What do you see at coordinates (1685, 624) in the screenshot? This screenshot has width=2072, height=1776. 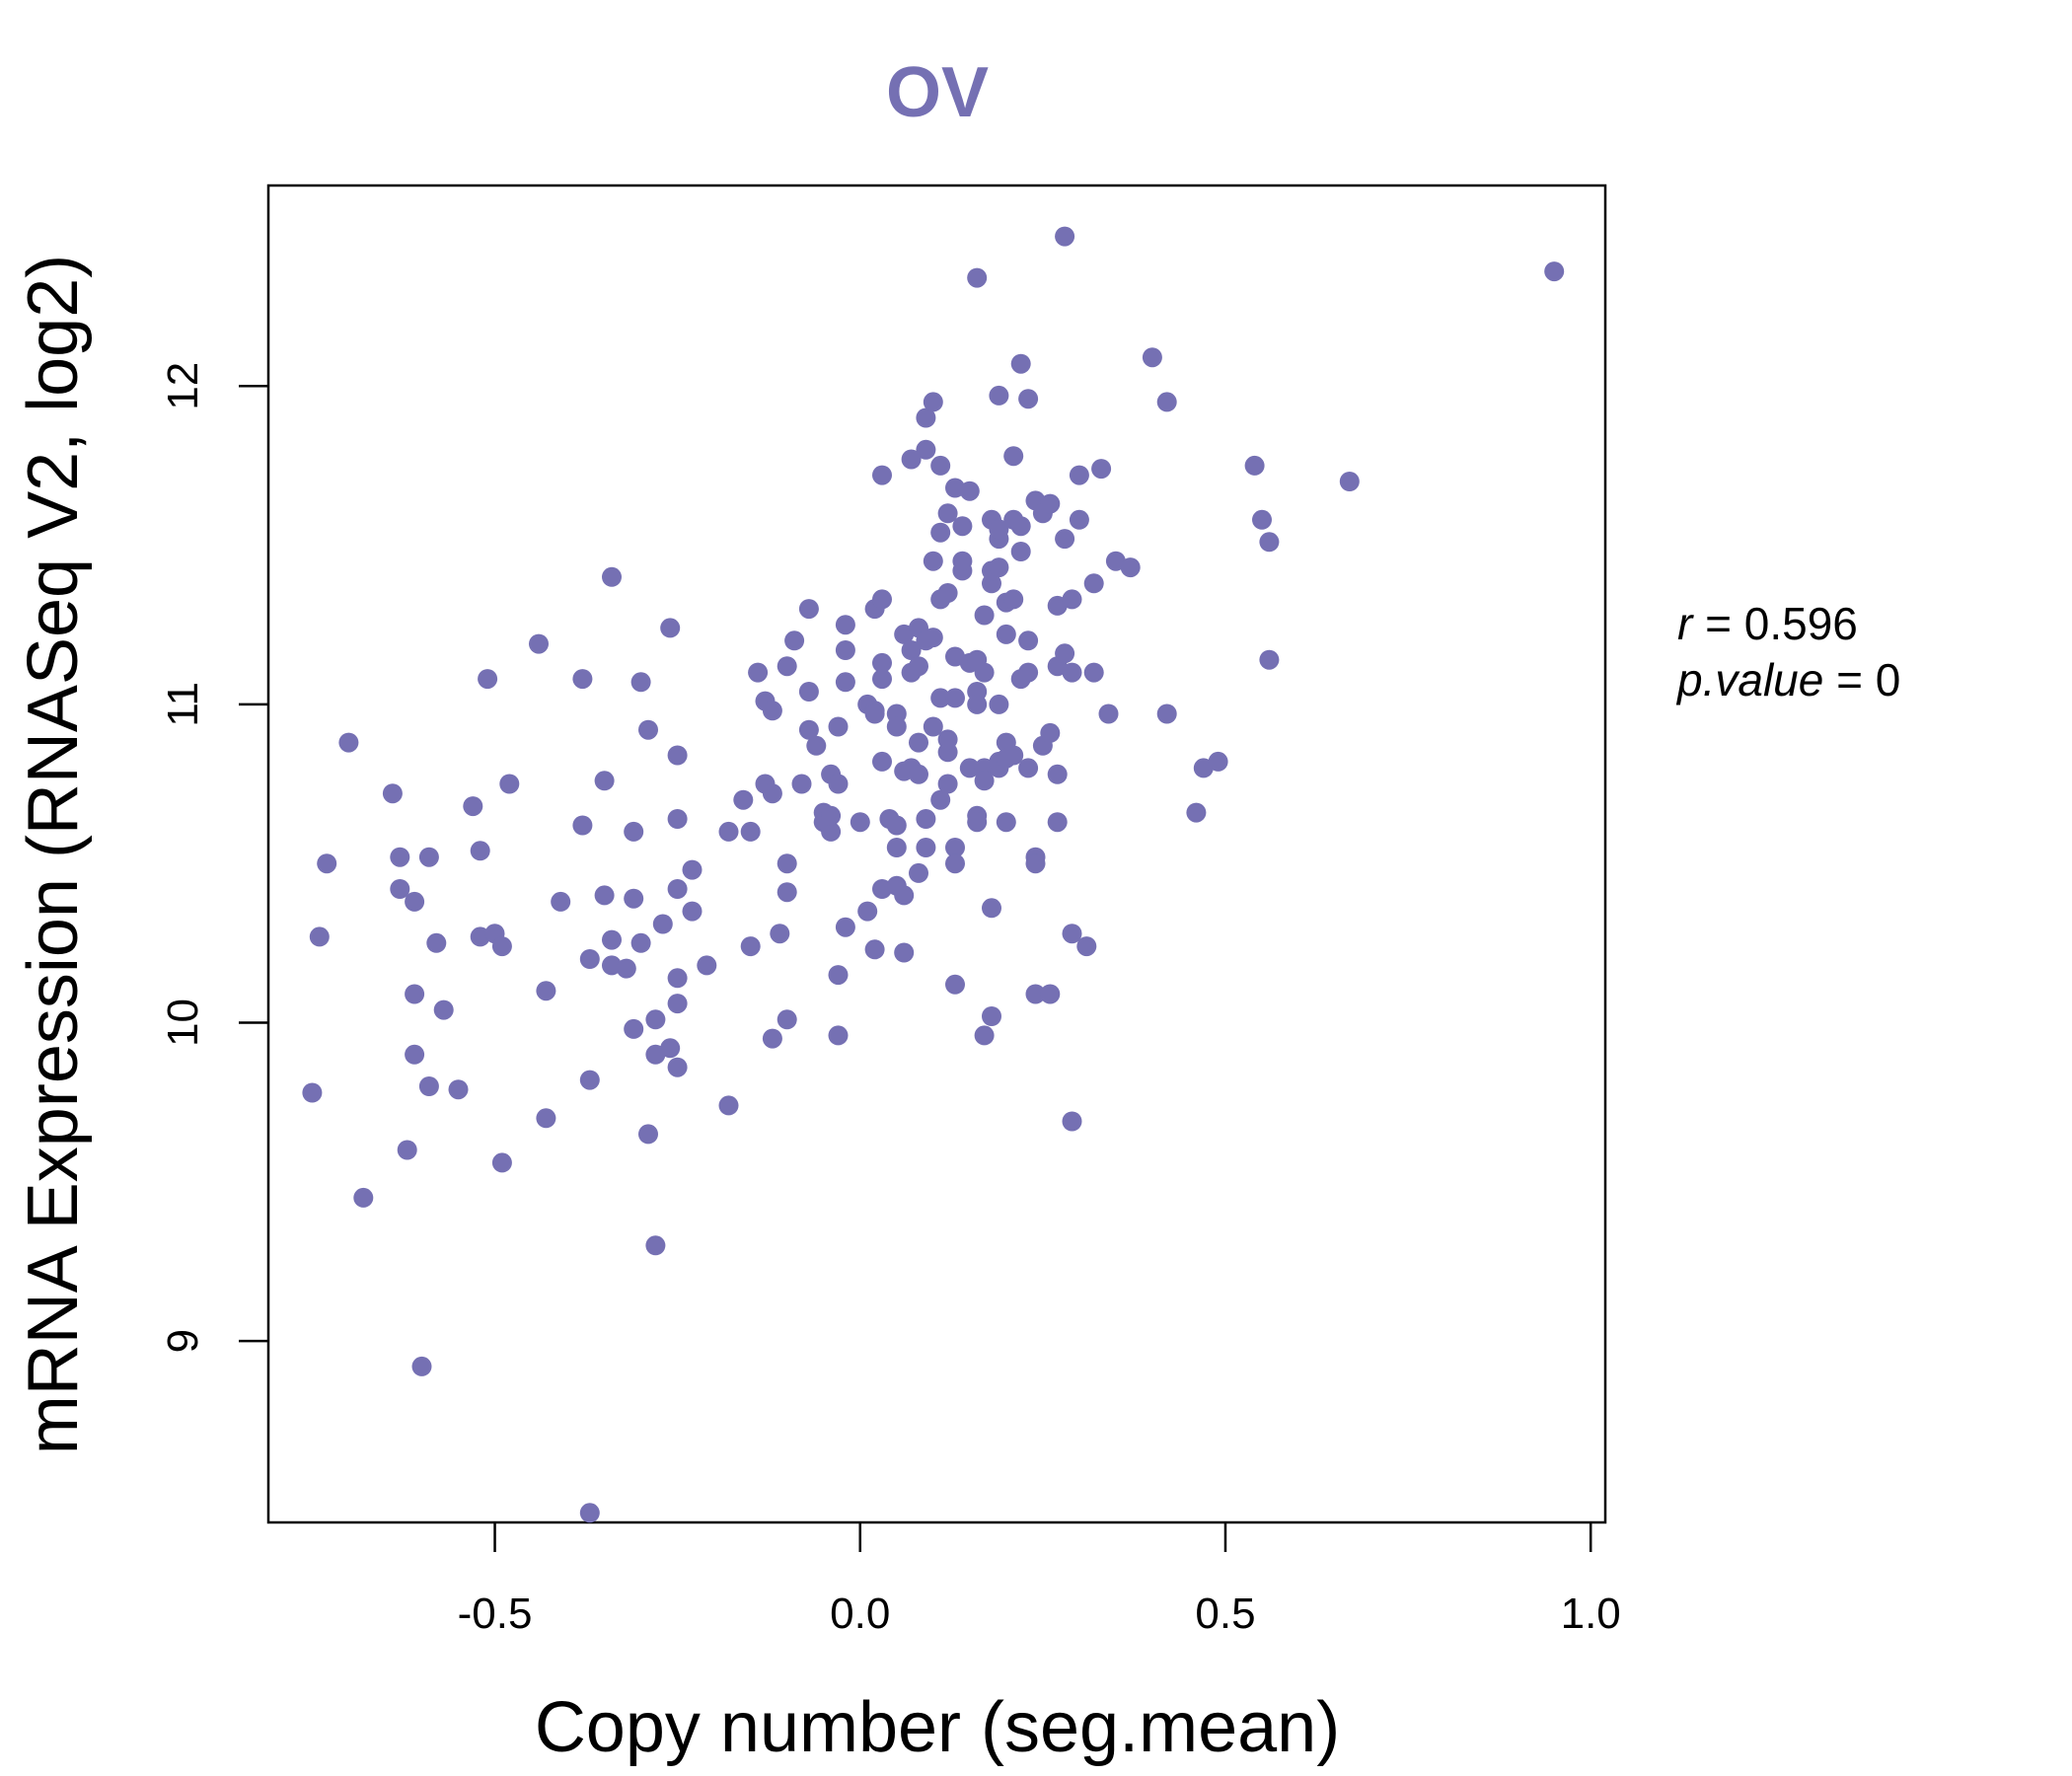 I see `r-label: r` at bounding box center [1685, 624].